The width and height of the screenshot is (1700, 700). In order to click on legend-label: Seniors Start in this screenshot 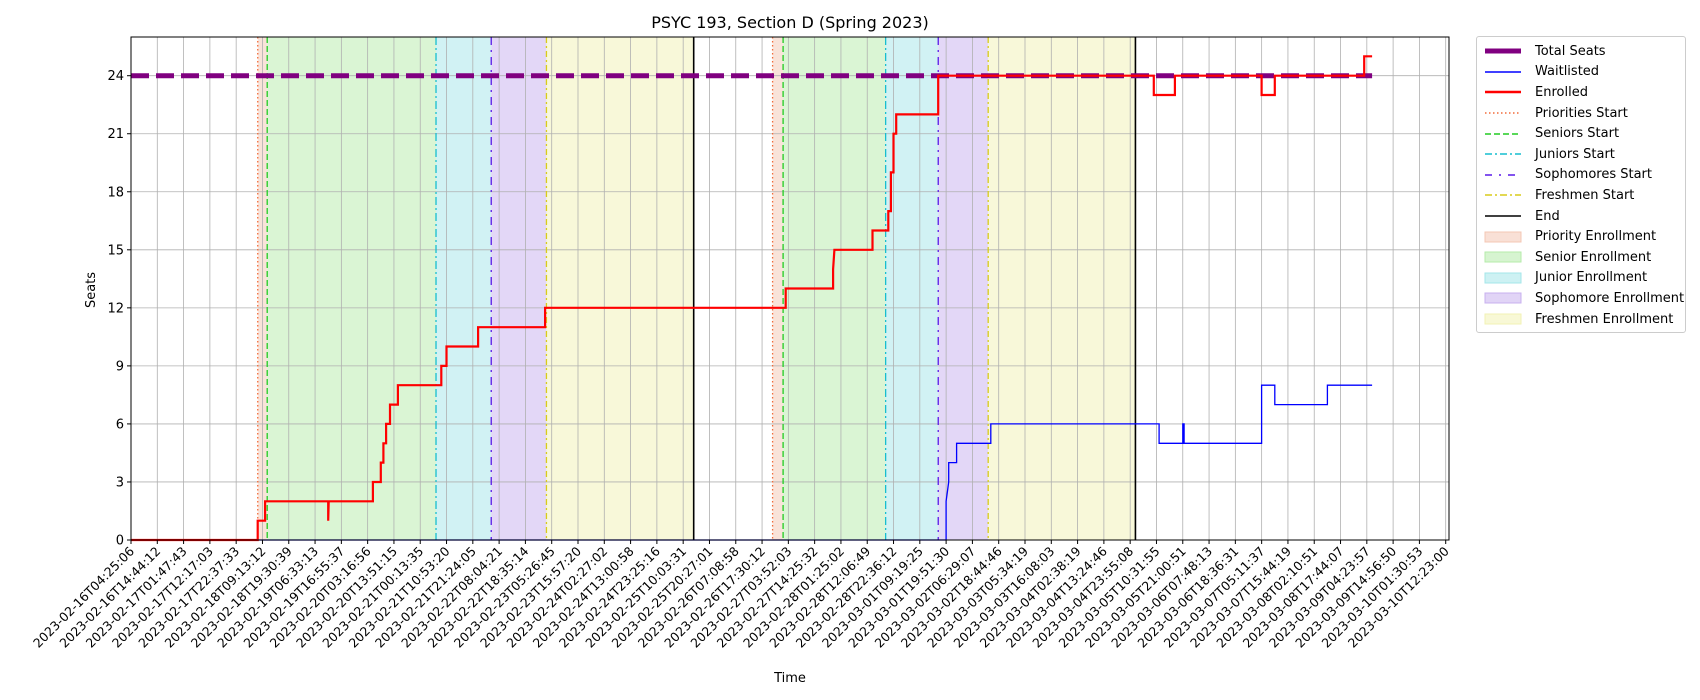, I will do `click(1577, 134)`.